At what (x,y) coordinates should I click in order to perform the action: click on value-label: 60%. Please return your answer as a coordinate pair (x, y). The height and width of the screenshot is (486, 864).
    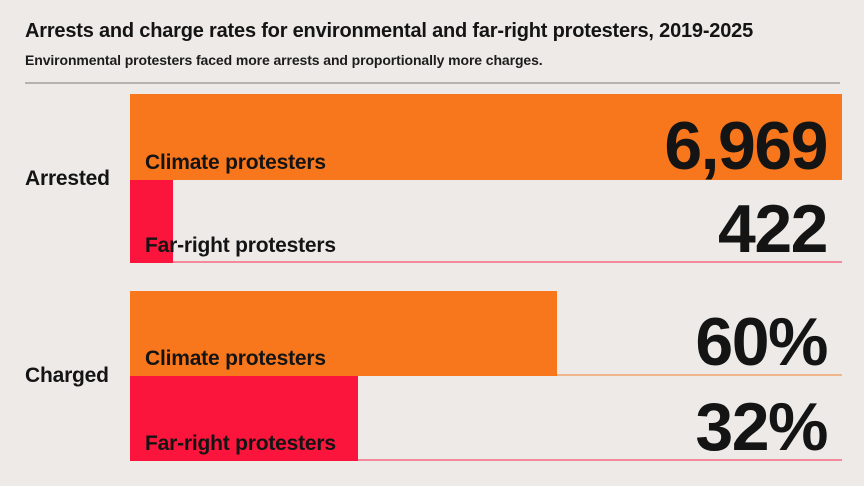
    Looking at the image, I should click on (761, 342).